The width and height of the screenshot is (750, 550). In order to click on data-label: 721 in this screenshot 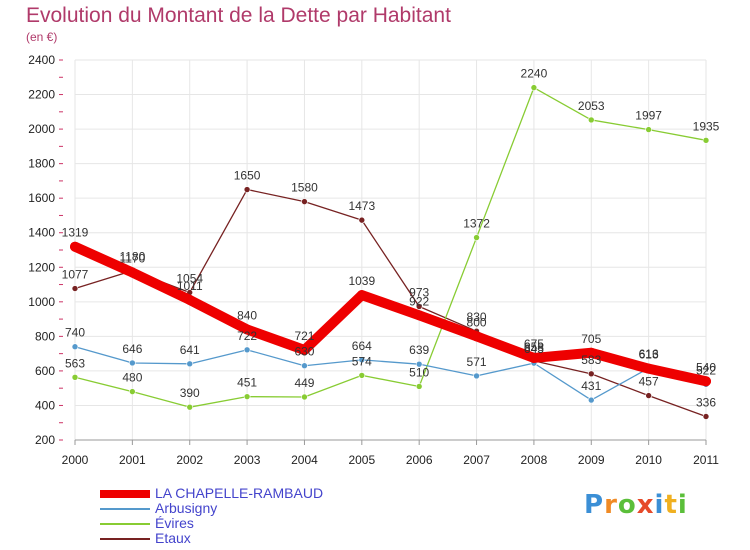, I will do `click(304, 336)`.